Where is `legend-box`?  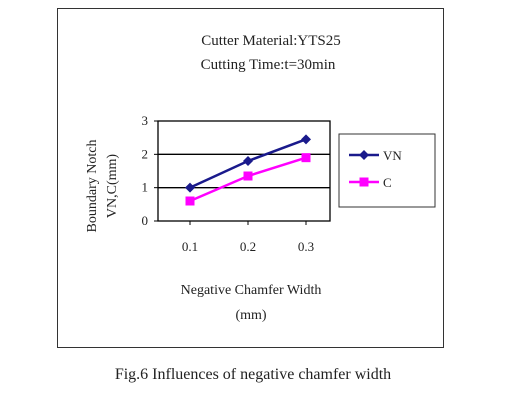 legend-box is located at coordinates (387, 170).